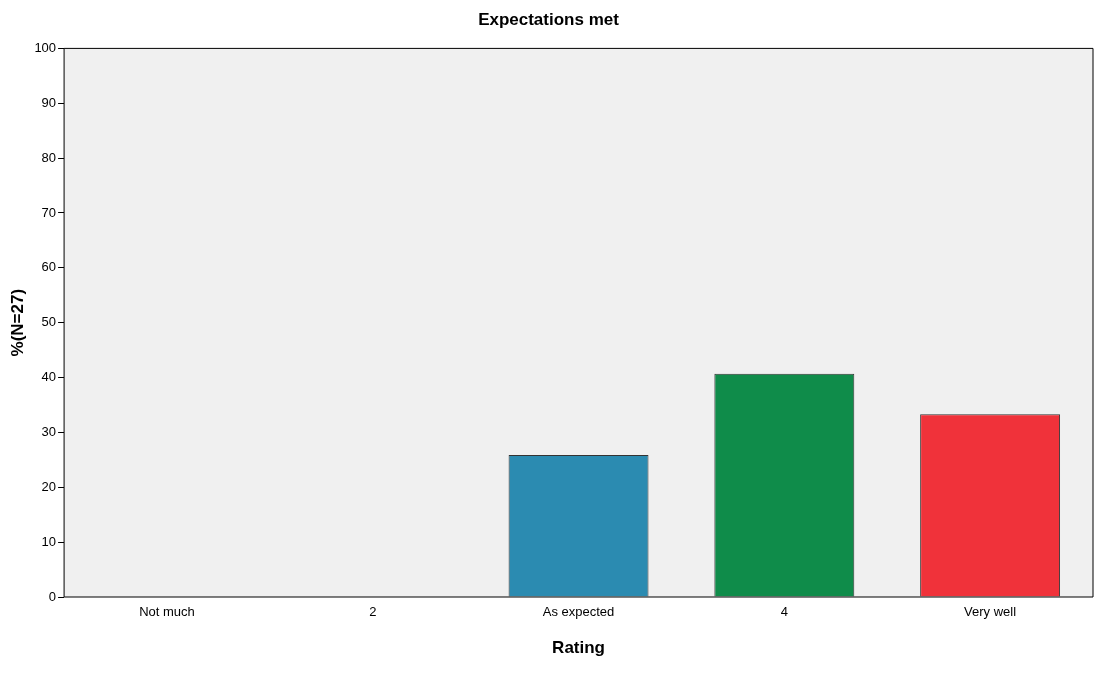  Describe the element at coordinates (167, 612) in the screenshot. I see `x-tick-label: Not much` at that location.